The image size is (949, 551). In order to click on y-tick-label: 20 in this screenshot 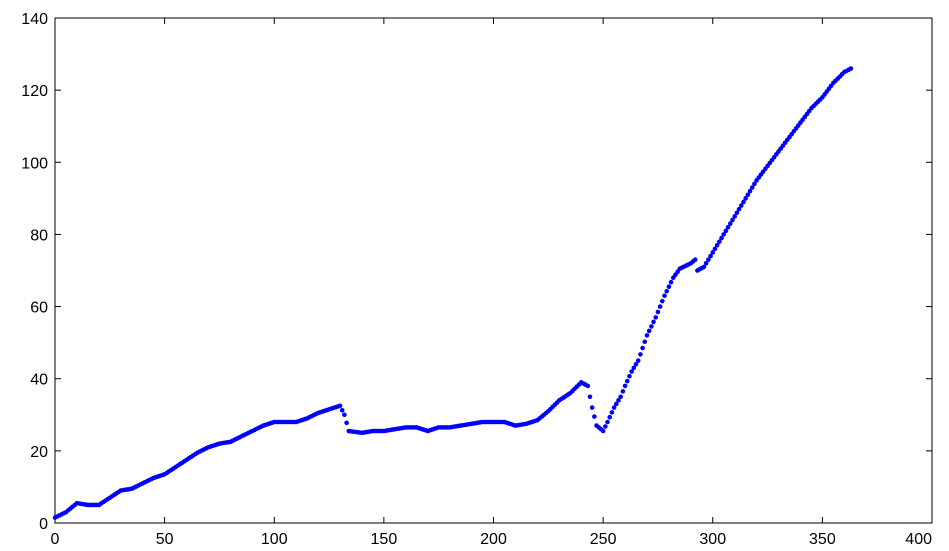, I will do `click(39, 452)`.